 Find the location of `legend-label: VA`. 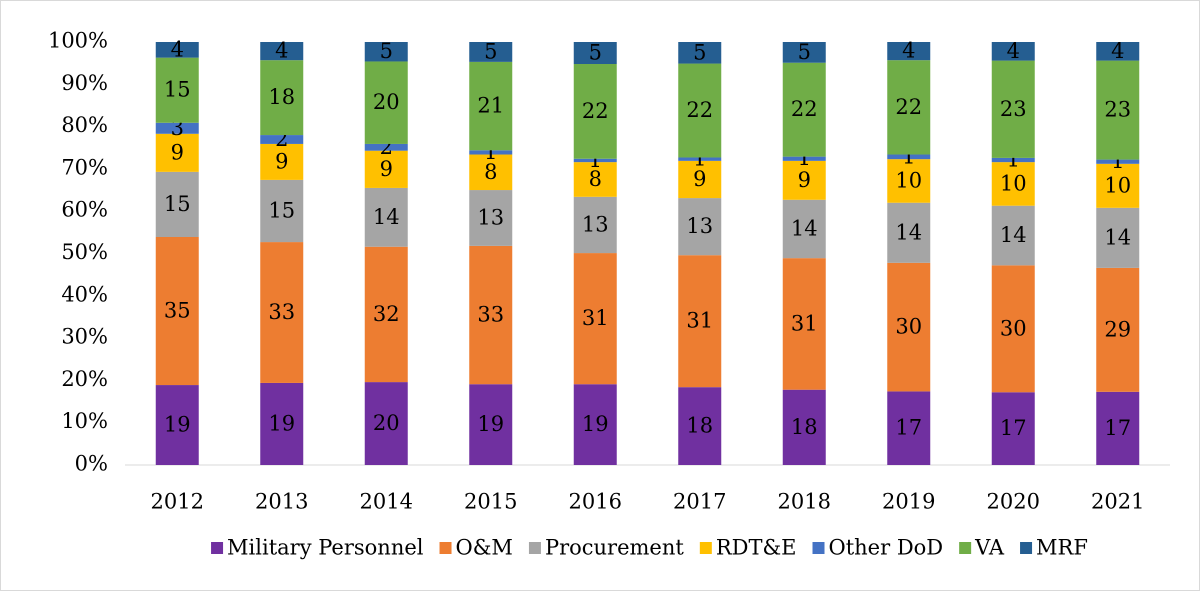

legend-label: VA is located at coordinates (989, 548).